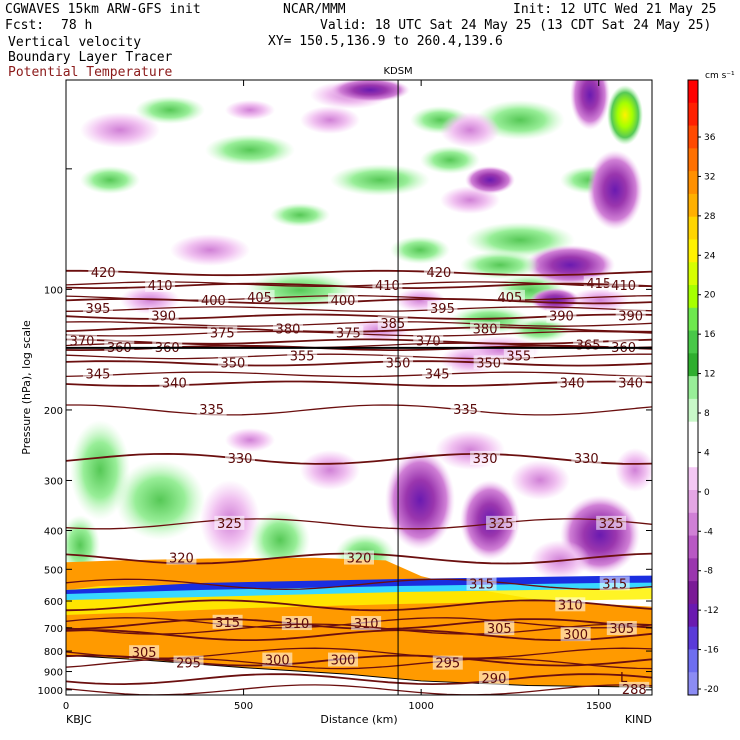  What do you see at coordinates (598, 706) in the screenshot?
I see `x-tick-label: 1500` at bounding box center [598, 706].